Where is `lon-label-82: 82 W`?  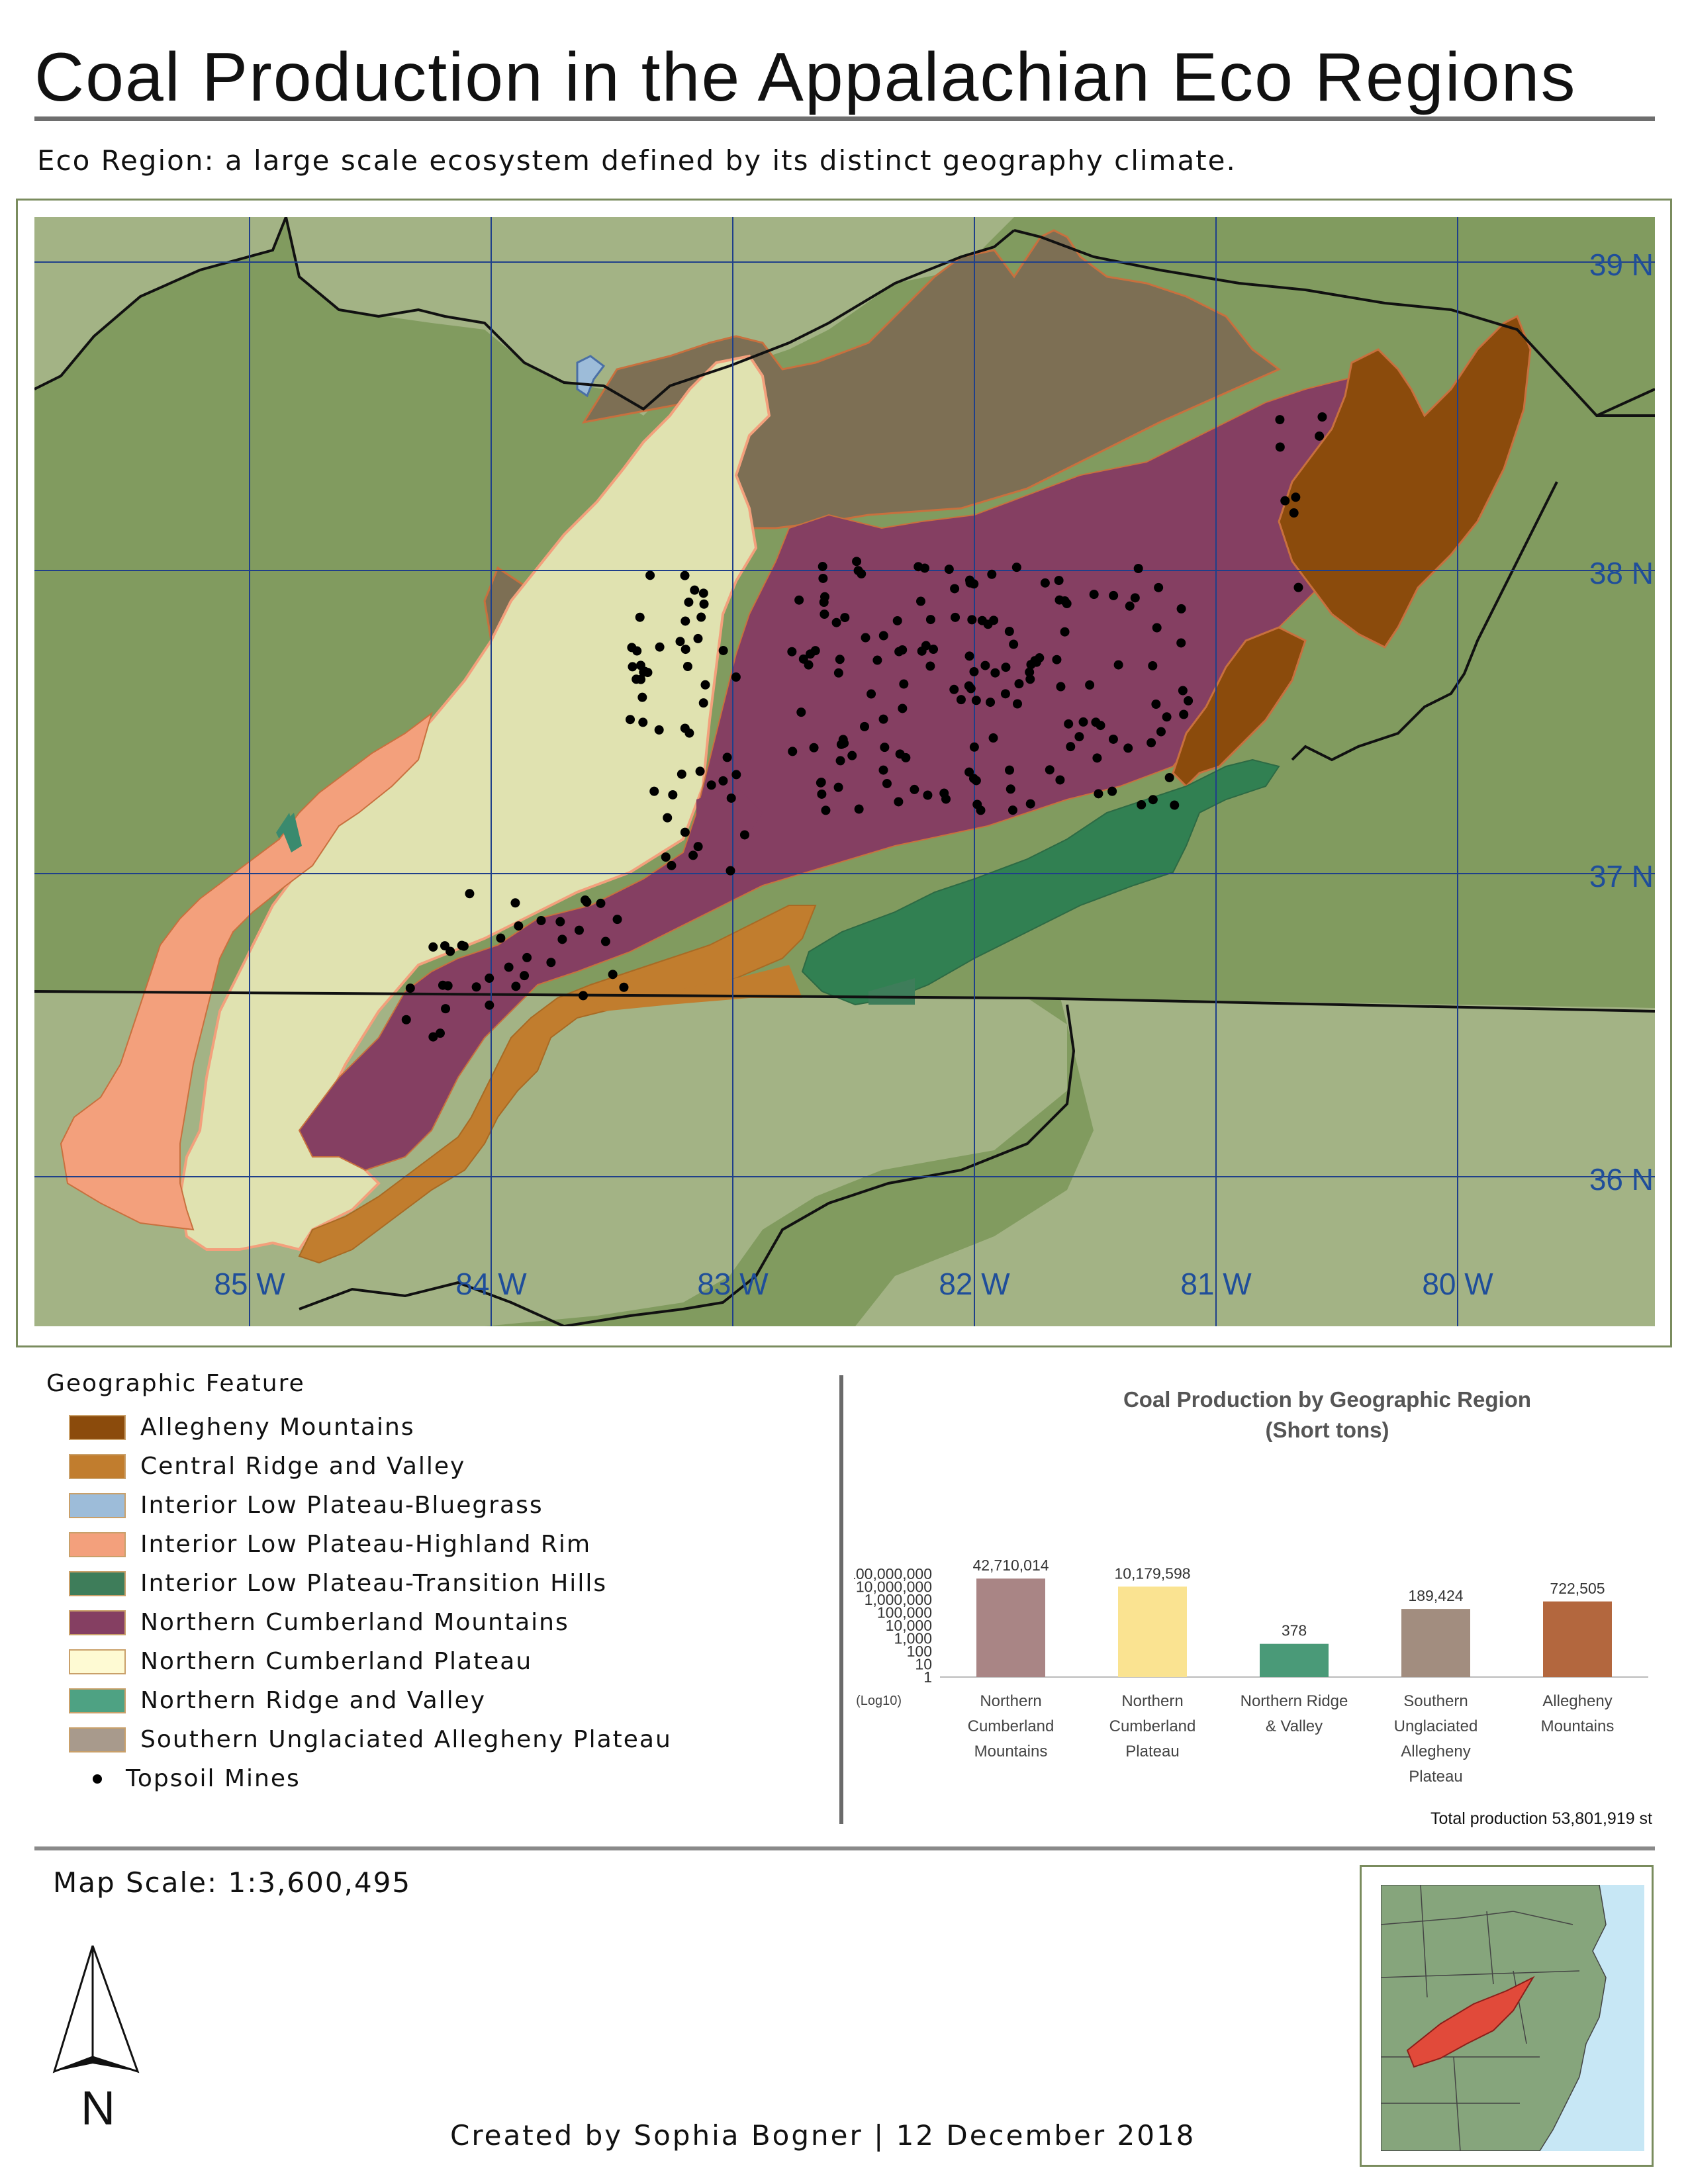
lon-label-82: 82 W is located at coordinates (974, 1284).